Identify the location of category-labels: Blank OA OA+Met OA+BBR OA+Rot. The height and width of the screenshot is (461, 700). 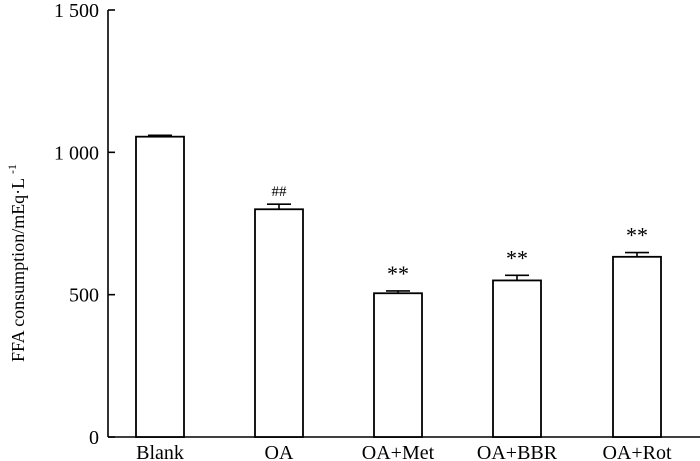
(404, 451).